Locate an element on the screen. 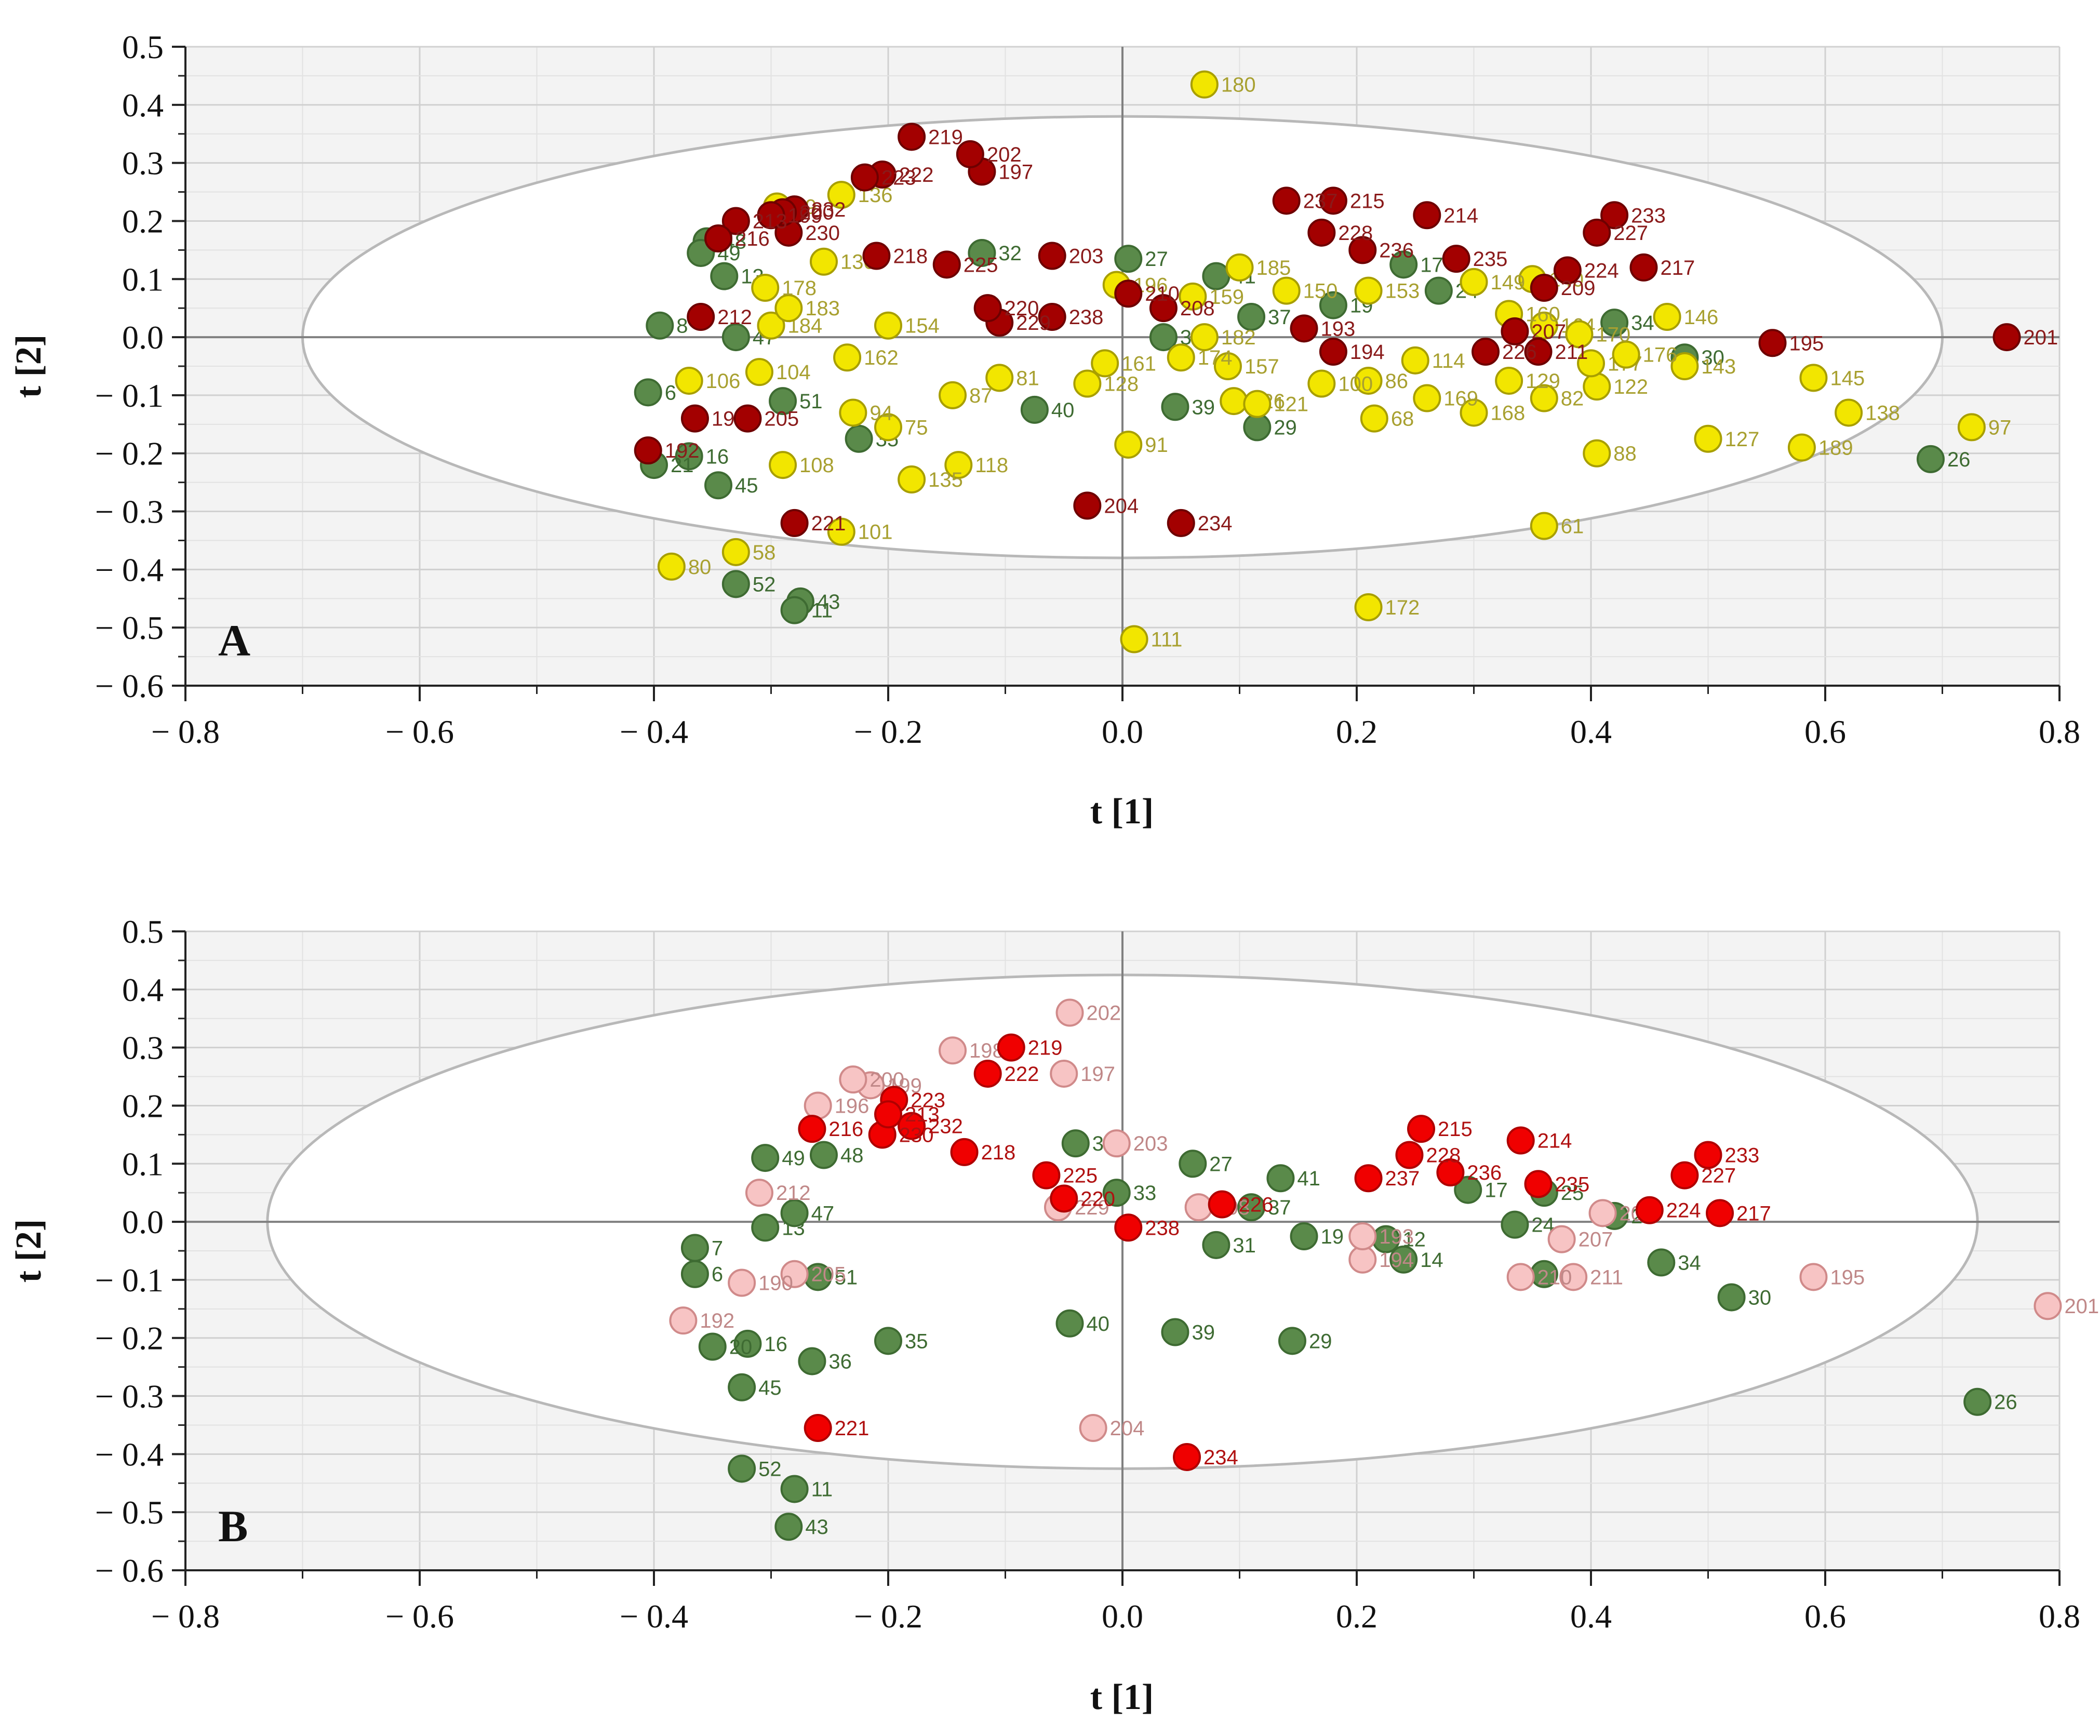 The image size is (2100, 1736). y-tick-label: 0.4 is located at coordinates (143, 105).